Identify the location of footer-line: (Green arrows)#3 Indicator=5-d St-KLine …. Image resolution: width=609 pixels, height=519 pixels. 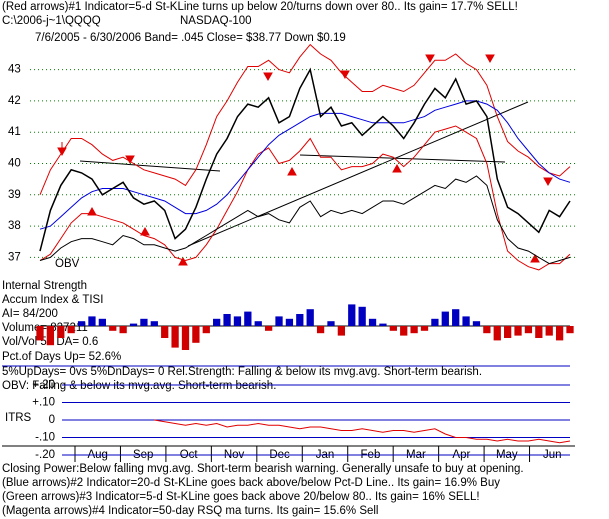
(241, 497).